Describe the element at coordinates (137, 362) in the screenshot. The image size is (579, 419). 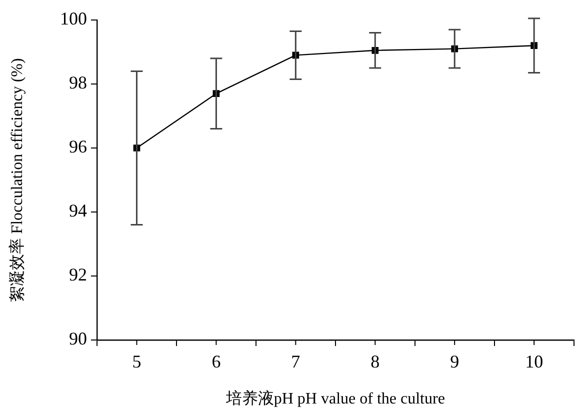
I see `x-tick-label: 5` at that location.